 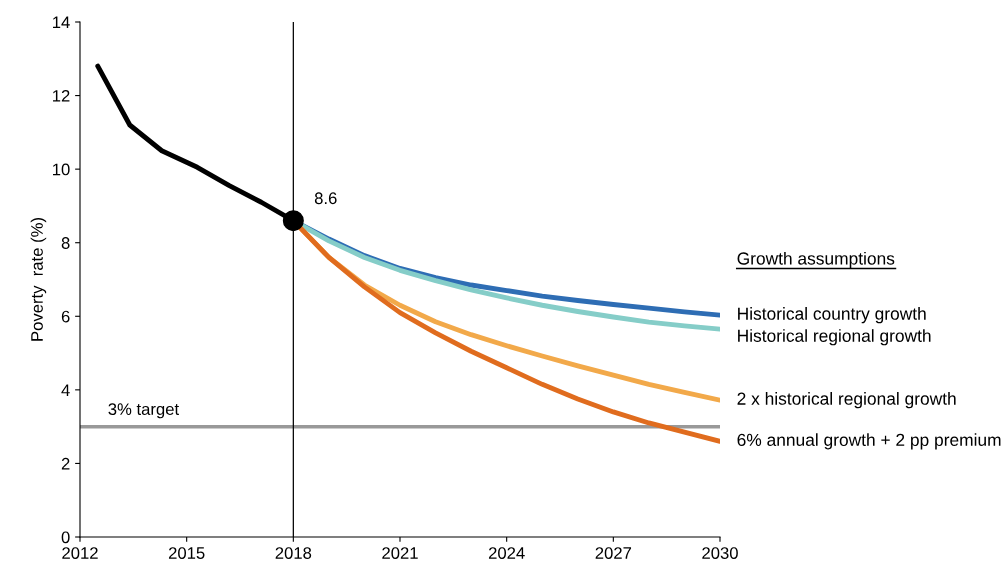 What do you see at coordinates (816, 260) in the screenshot?
I see `legend-title: Growth assumptions` at bounding box center [816, 260].